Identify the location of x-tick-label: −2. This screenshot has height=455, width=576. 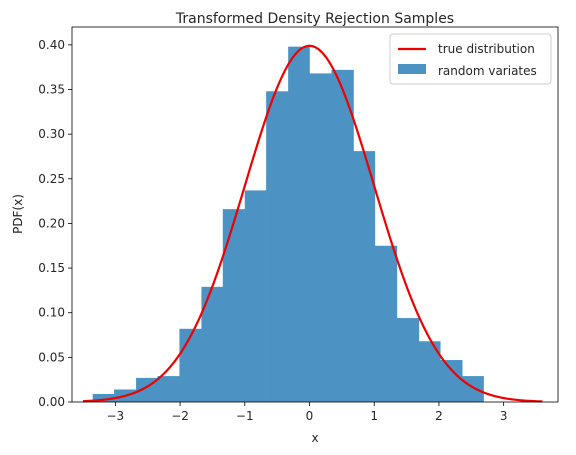
(180, 416).